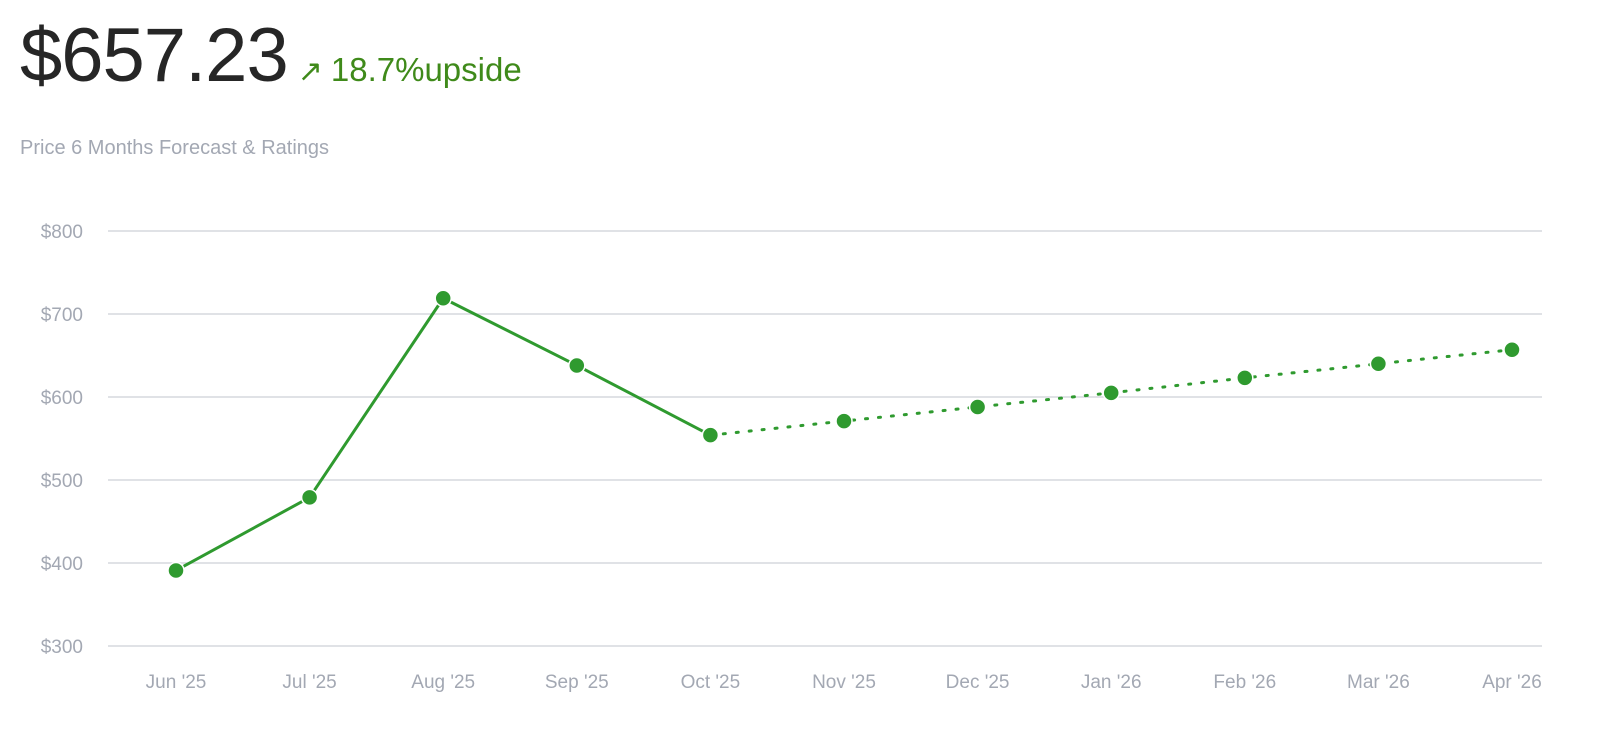 This screenshot has height=744, width=1602. Describe the element at coordinates (310, 71) in the screenshot. I see `trend-up-arrow-icon: ↗` at that location.